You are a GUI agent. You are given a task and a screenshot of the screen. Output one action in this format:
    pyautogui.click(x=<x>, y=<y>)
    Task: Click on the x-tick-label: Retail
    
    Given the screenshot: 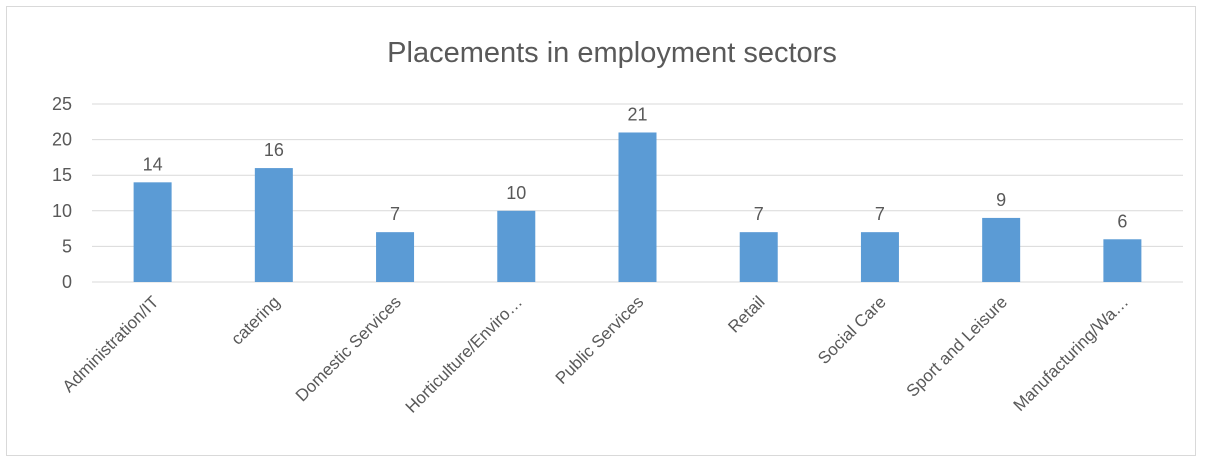 What is the action you would take?
    pyautogui.click(x=746, y=314)
    